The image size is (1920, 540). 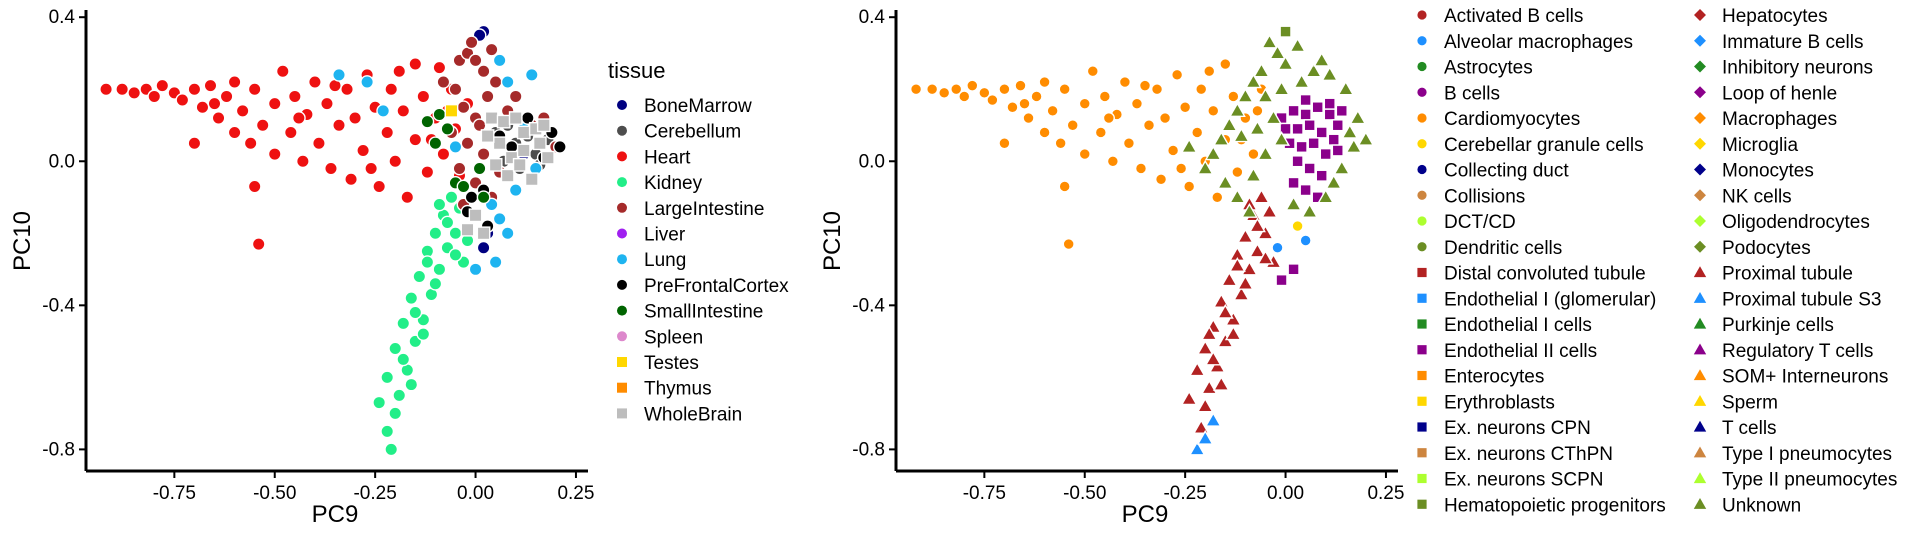 What do you see at coordinates (1422, 247) in the screenshot?
I see `dendritic-cells-legend-key` at bounding box center [1422, 247].